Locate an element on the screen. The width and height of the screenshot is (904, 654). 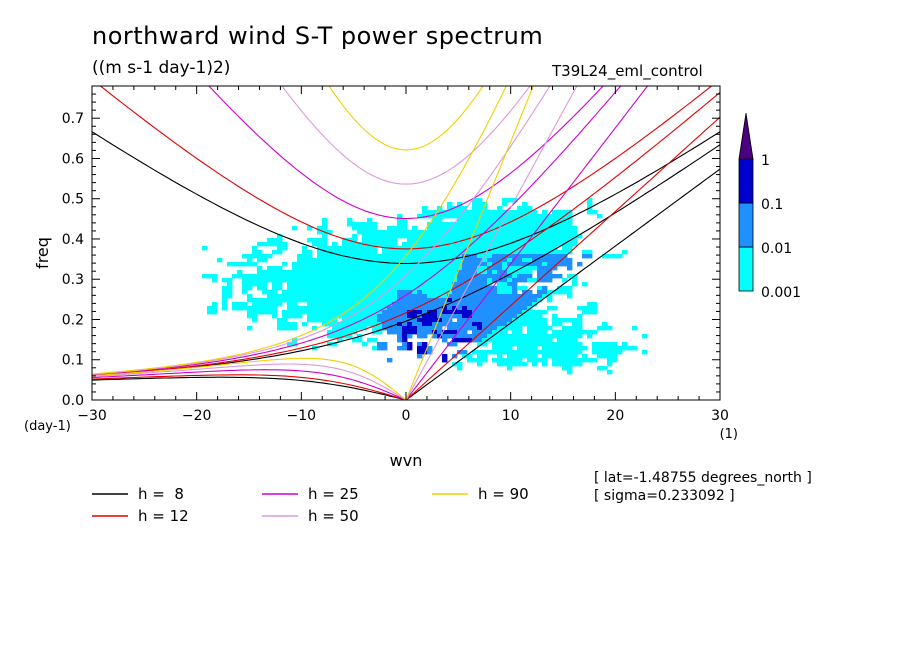
ig-curve-h50 is located at coordinates (406, 135).